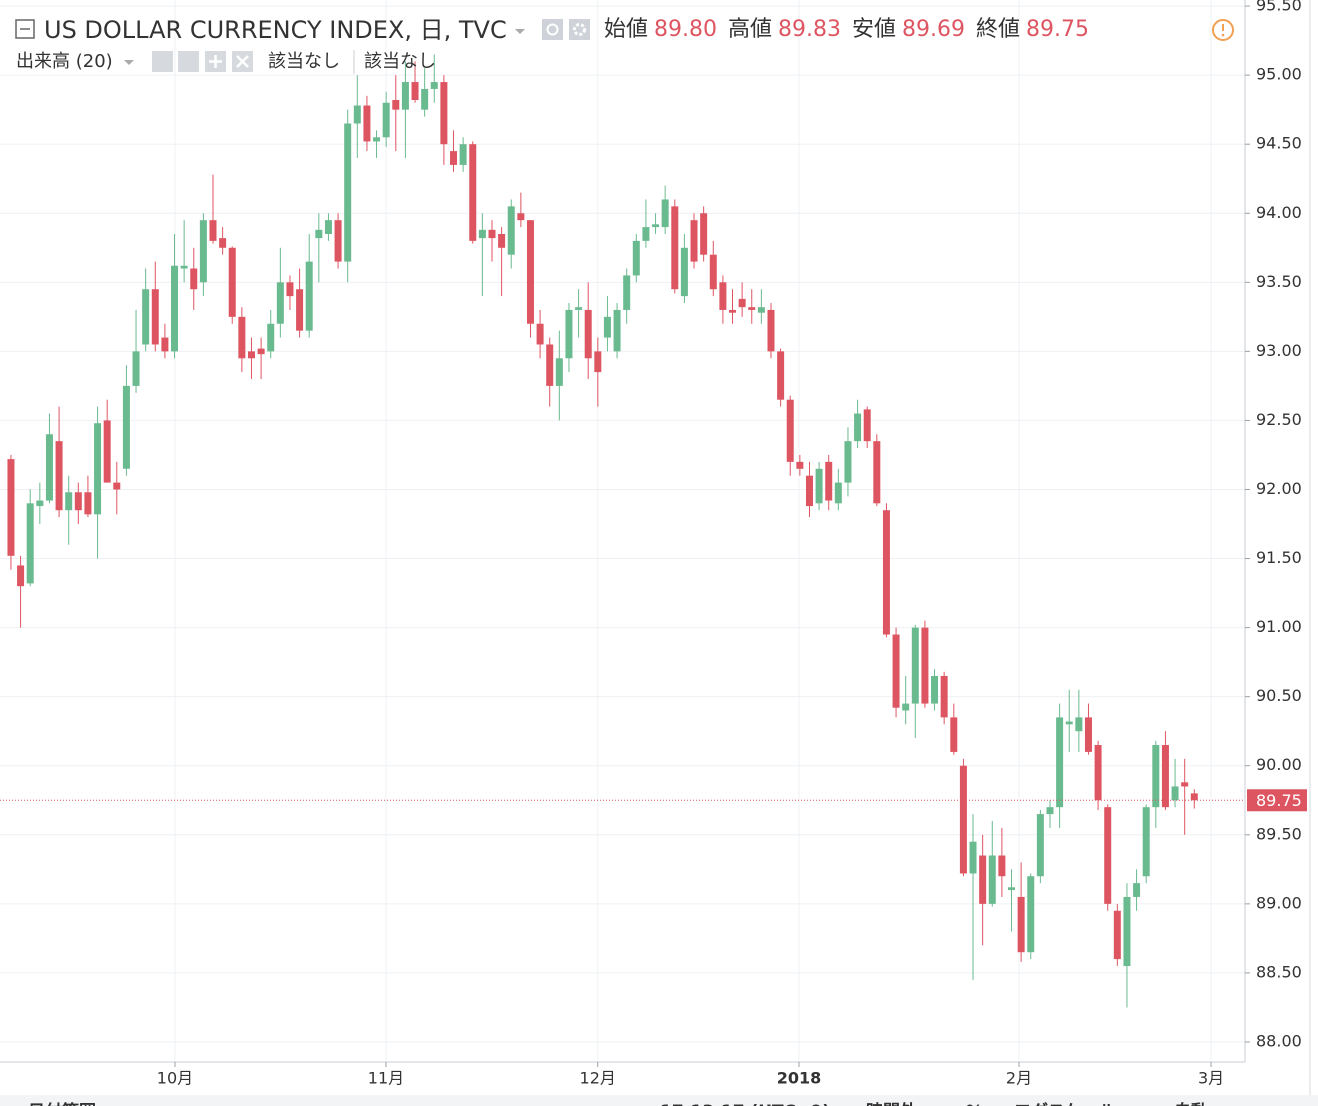 The image size is (1318, 1106). What do you see at coordinates (1191, 1103) in the screenshot?
I see `toolbar-item: 自動` at bounding box center [1191, 1103].